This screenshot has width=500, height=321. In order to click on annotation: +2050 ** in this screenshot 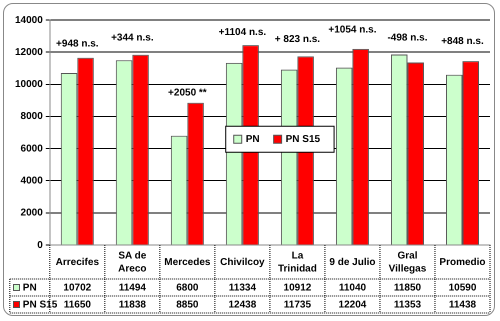, I will do `click(187, 93)`.